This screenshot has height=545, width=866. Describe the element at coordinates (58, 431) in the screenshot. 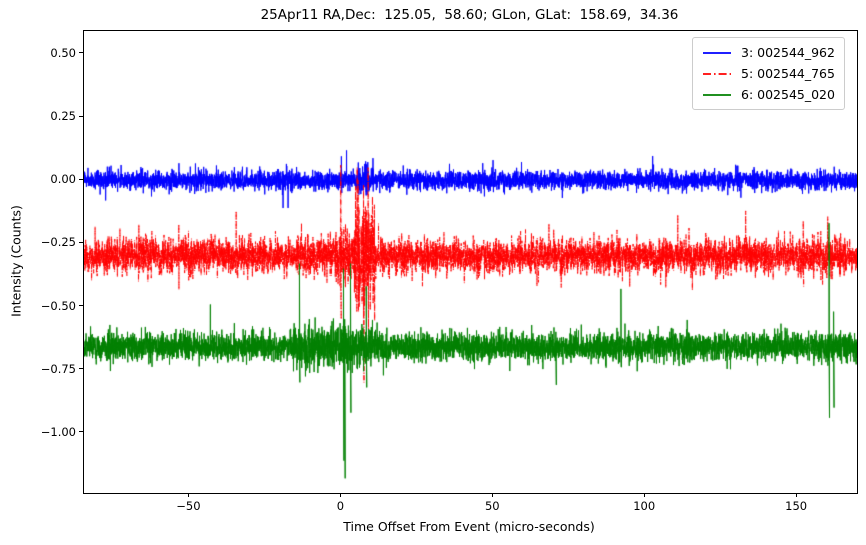

I see `y-tick-label: −1.00` at that location.